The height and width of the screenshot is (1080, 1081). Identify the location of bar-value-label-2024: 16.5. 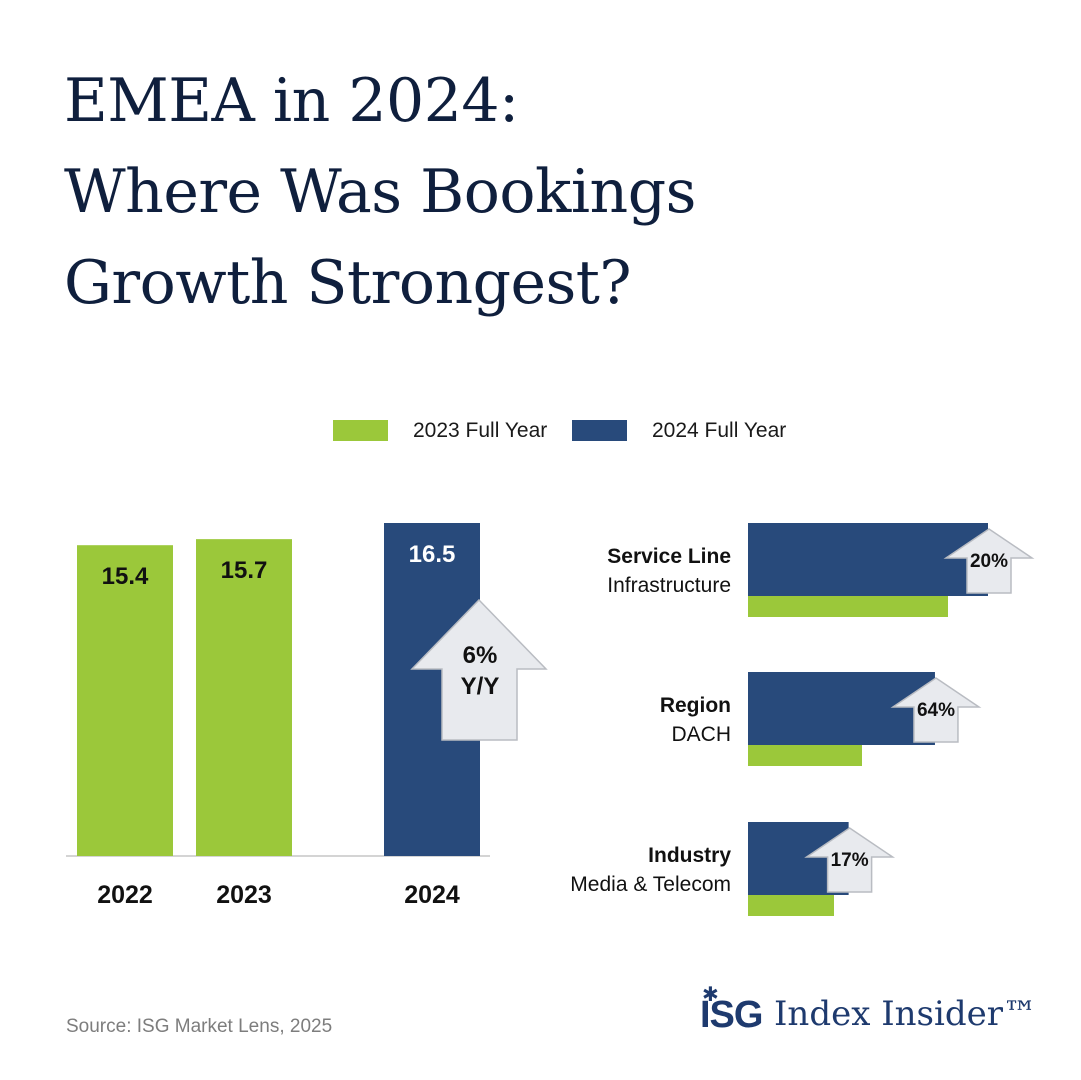
(432, 554).